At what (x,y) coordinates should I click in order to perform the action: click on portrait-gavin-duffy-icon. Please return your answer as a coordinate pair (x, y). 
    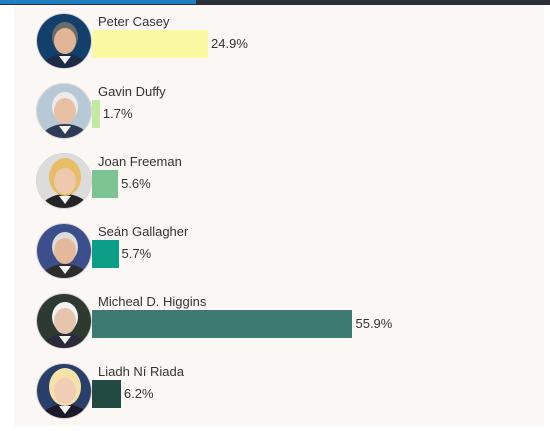
    Looking at the image, I should click on (64, 111).